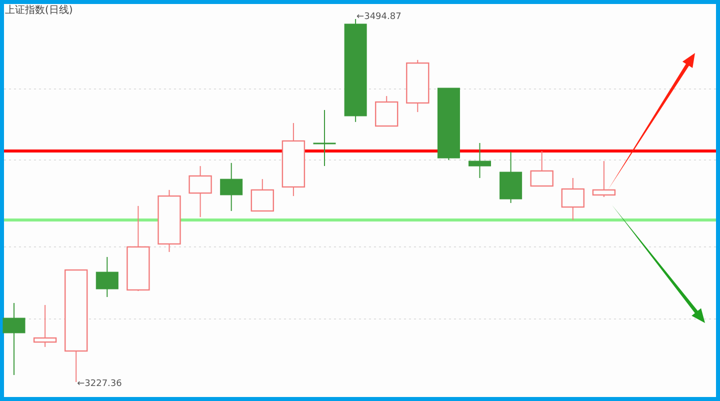  Describe the element at coordinates (99, 384) in the screenshot. I see `annotation: ←3227.36` at that location.